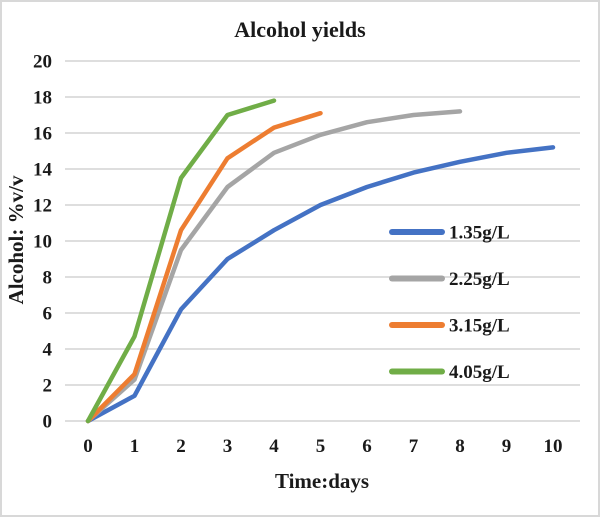 The height and width of the screenshot is (517, 600). I want to click on legend: 1.35g/L 2.25g/L 3.15g/L 4.05g/L, so click(449, 303).